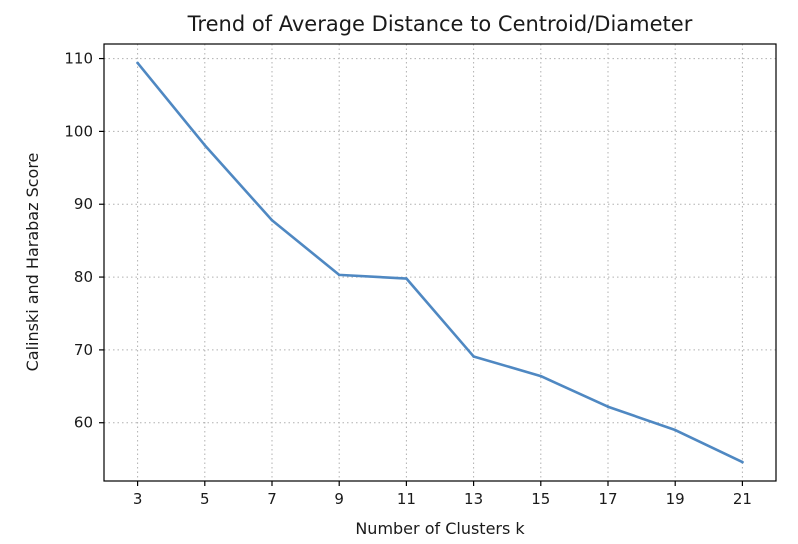 The height and width of the screenshot is (544, 798). Describe the element at coordinates (742, 499) in the screenshot. I see `x-tick-label: 21` at that location.